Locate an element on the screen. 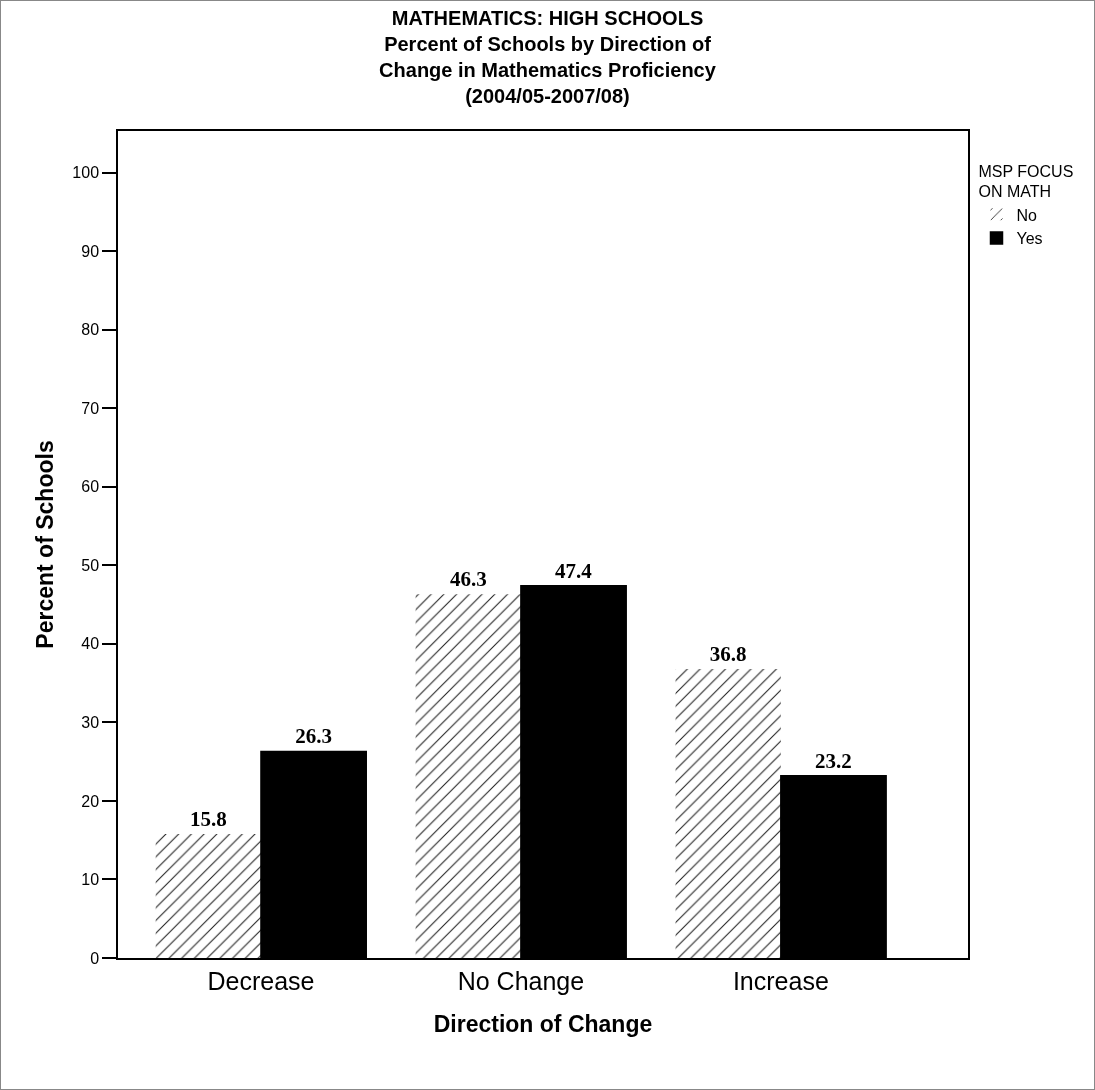 This screenshot has height=1090, width=1095. data-label: 23.2 is located at coordinates (833, 760).